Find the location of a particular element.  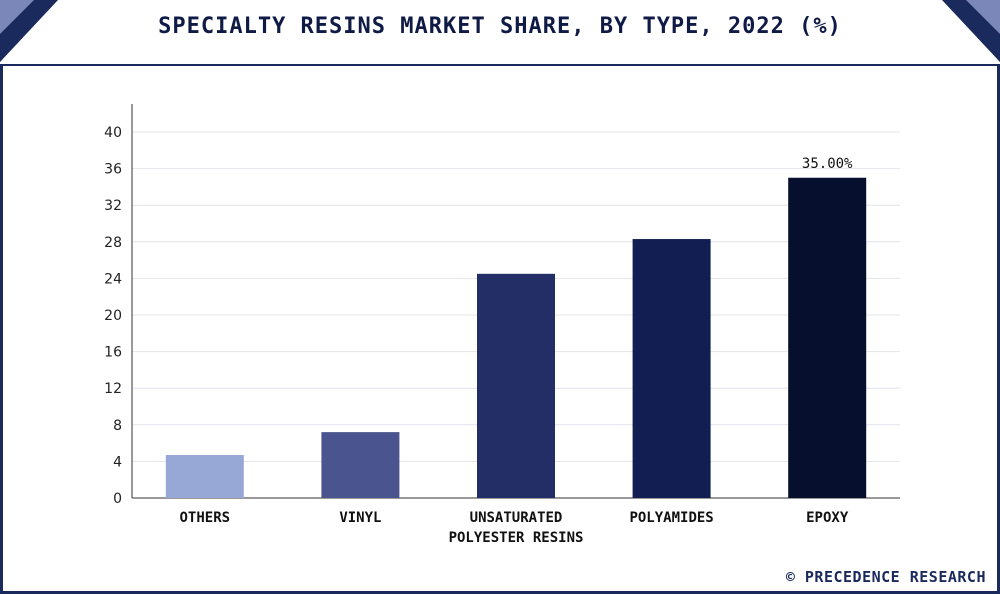

y-tick-label: 12 is located at coordinates (113, 389).